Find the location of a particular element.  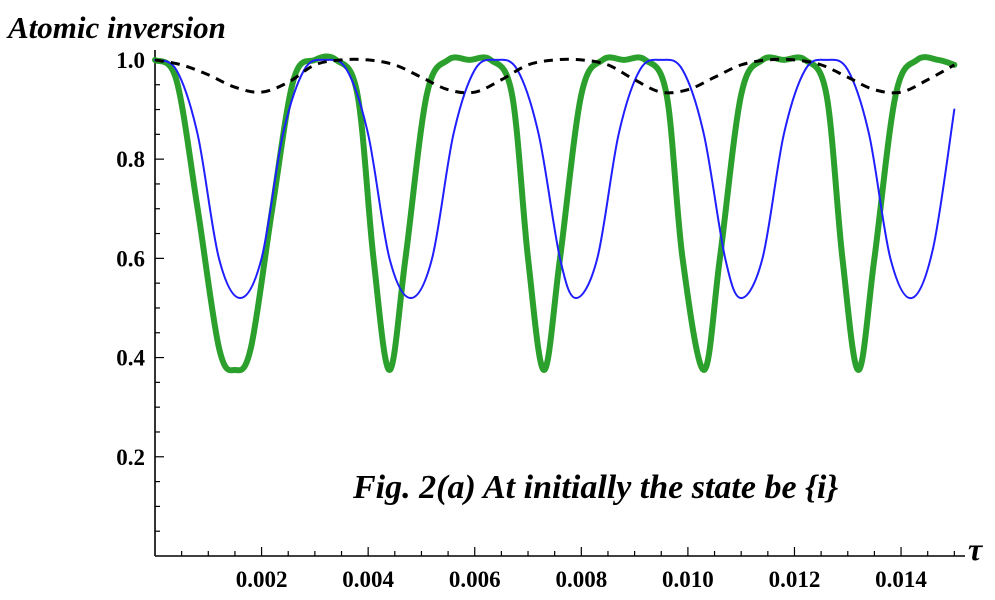

x-tick-label: 0.008 is located at coordinates (581, 579).